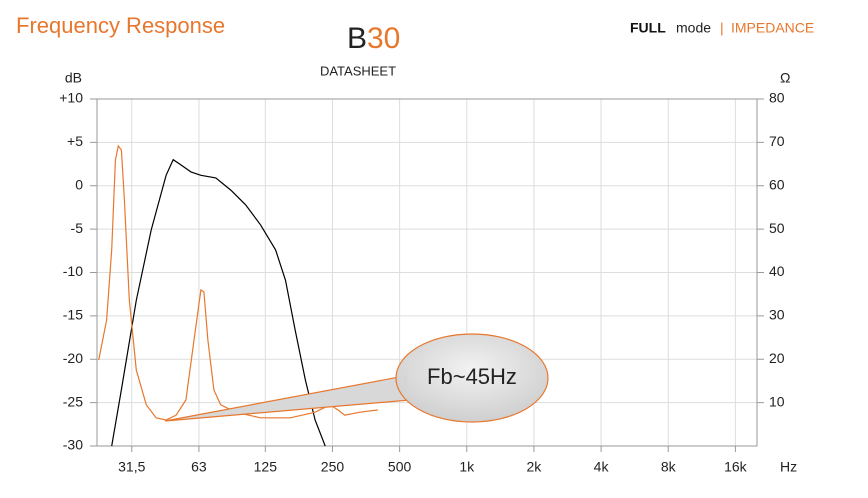 This screenshot has width=868, height=498. What do you see at coordinates (777, 184) in the screenshot?
I see `y2-tick-label: 60` at bounding box center [777, 184].